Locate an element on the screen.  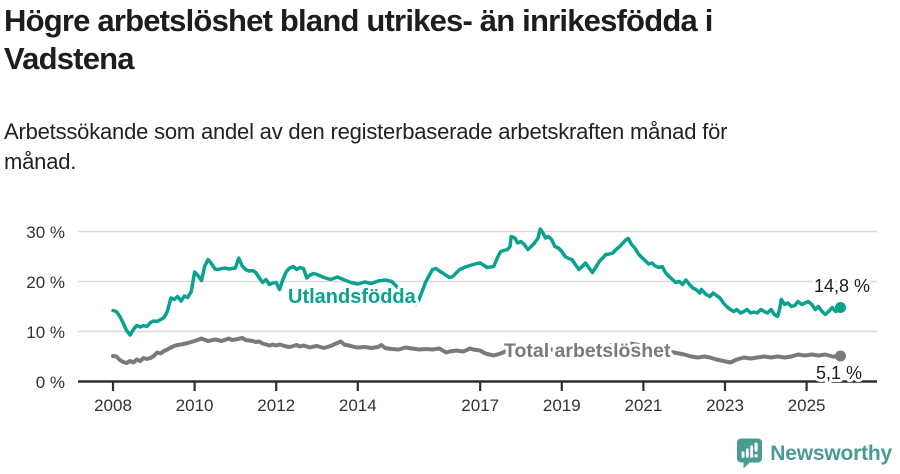
y-tick-label: 30 % is located at coordinates (45, 232).